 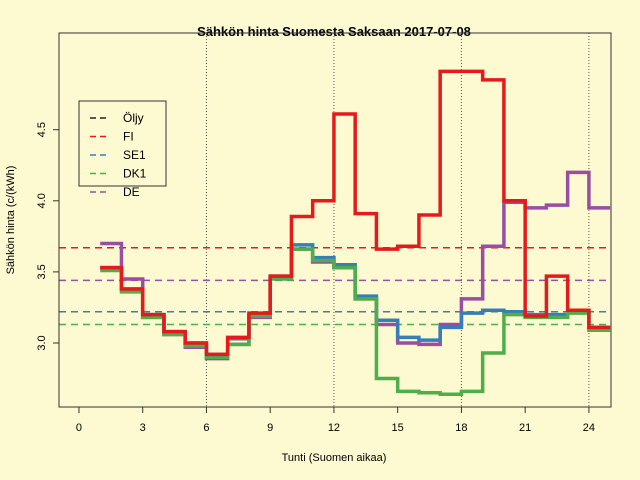 What do you see at coordinates (206, 428) in the screenshot?
I see `x-tick-label: 6` at bounding box center [206, 428].